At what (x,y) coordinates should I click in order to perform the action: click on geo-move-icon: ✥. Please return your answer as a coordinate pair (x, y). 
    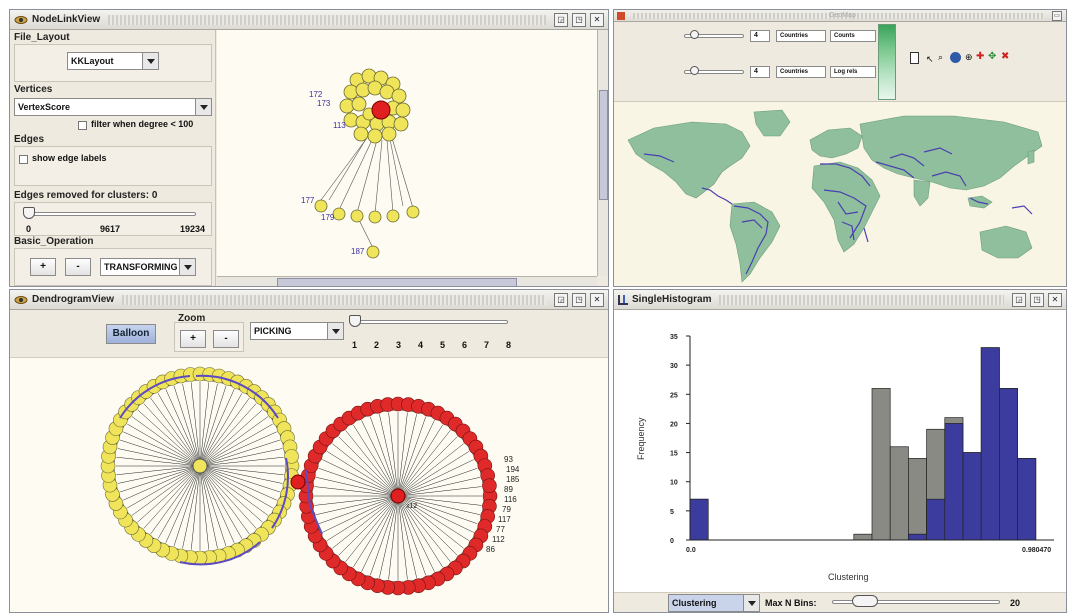
    Looking at the image, I should click on (992, 56).